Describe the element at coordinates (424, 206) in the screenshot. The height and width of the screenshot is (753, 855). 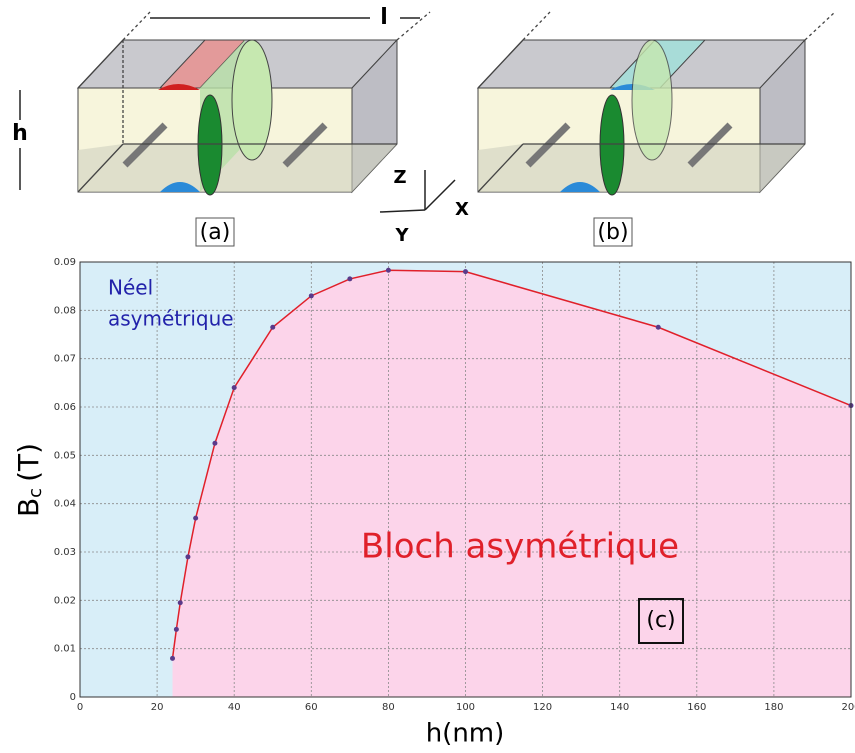
I see `axes-glyph: Z X Y` at that location.